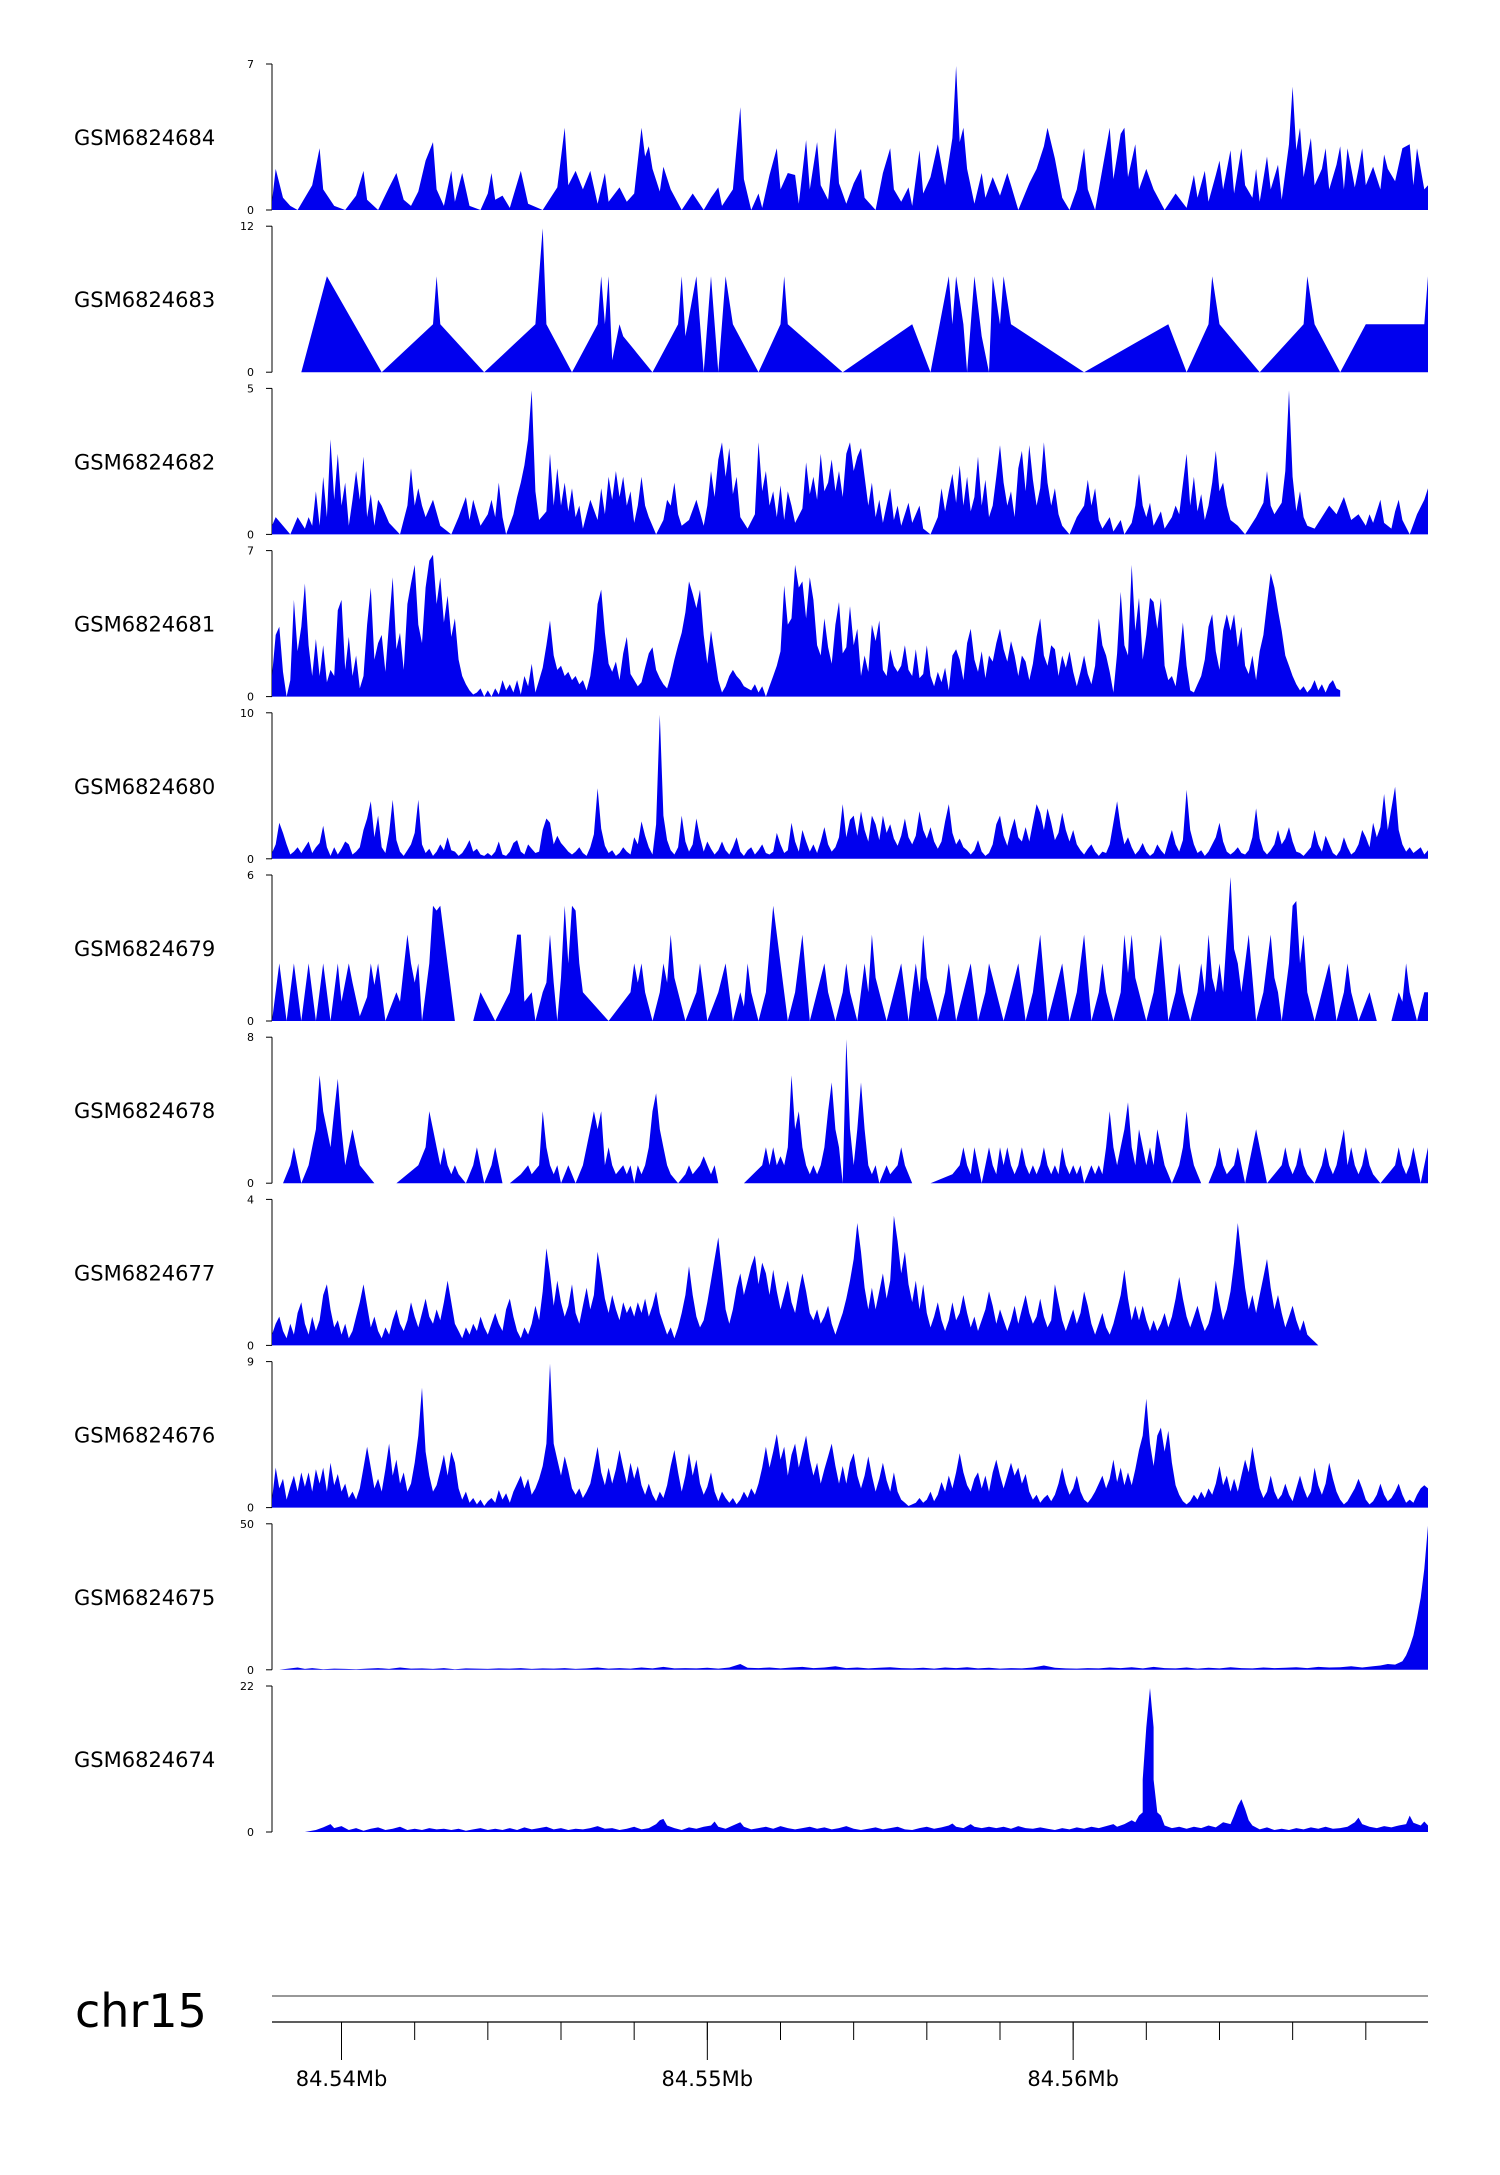  I want to click on track-label: GSM6824679, so click(144, 949).